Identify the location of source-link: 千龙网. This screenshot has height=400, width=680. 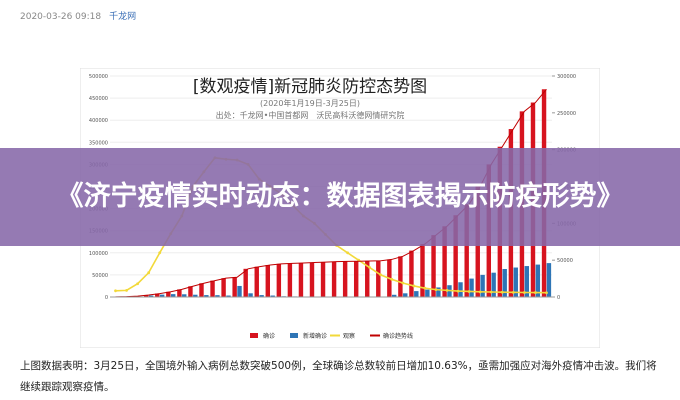
(123, 17).